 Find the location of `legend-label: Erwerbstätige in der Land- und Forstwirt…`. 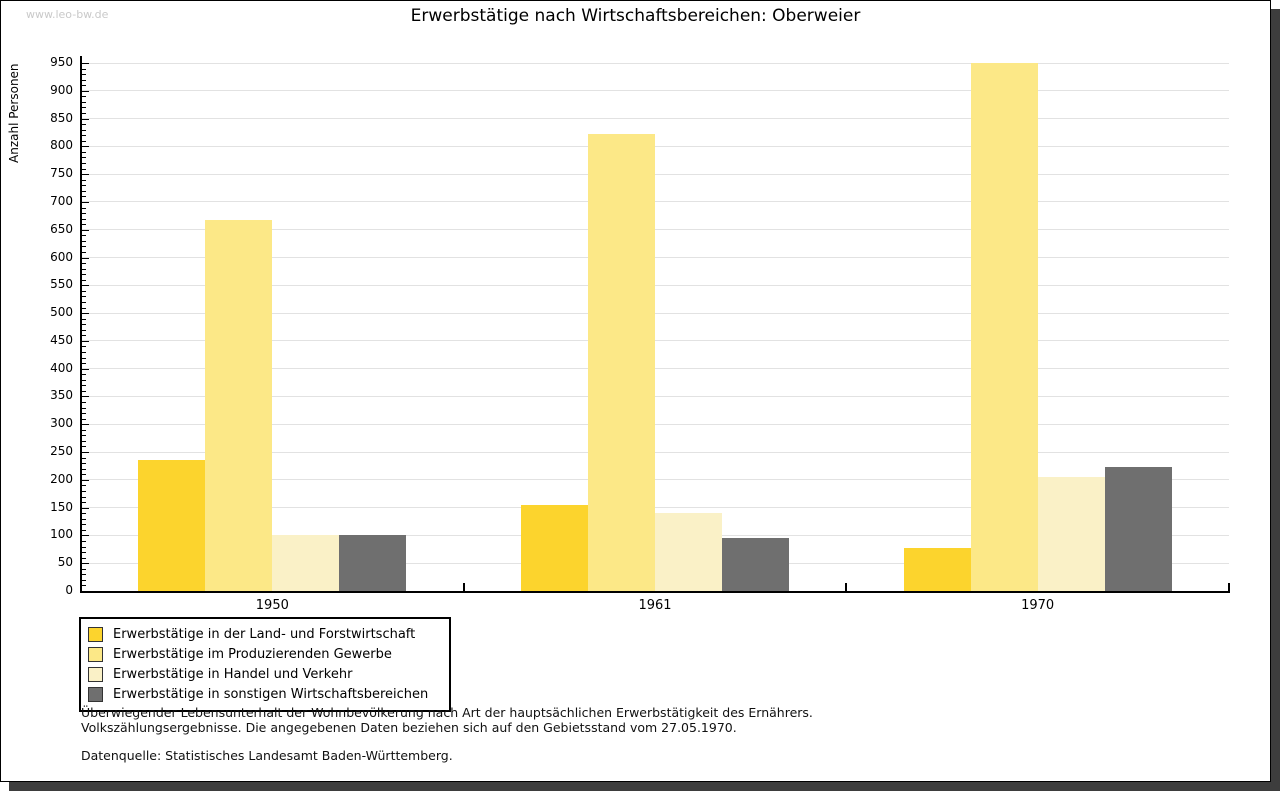

legend-label: Erwerbstätige in der Land- und Forstwirt… is located at coordinates (264, 634).